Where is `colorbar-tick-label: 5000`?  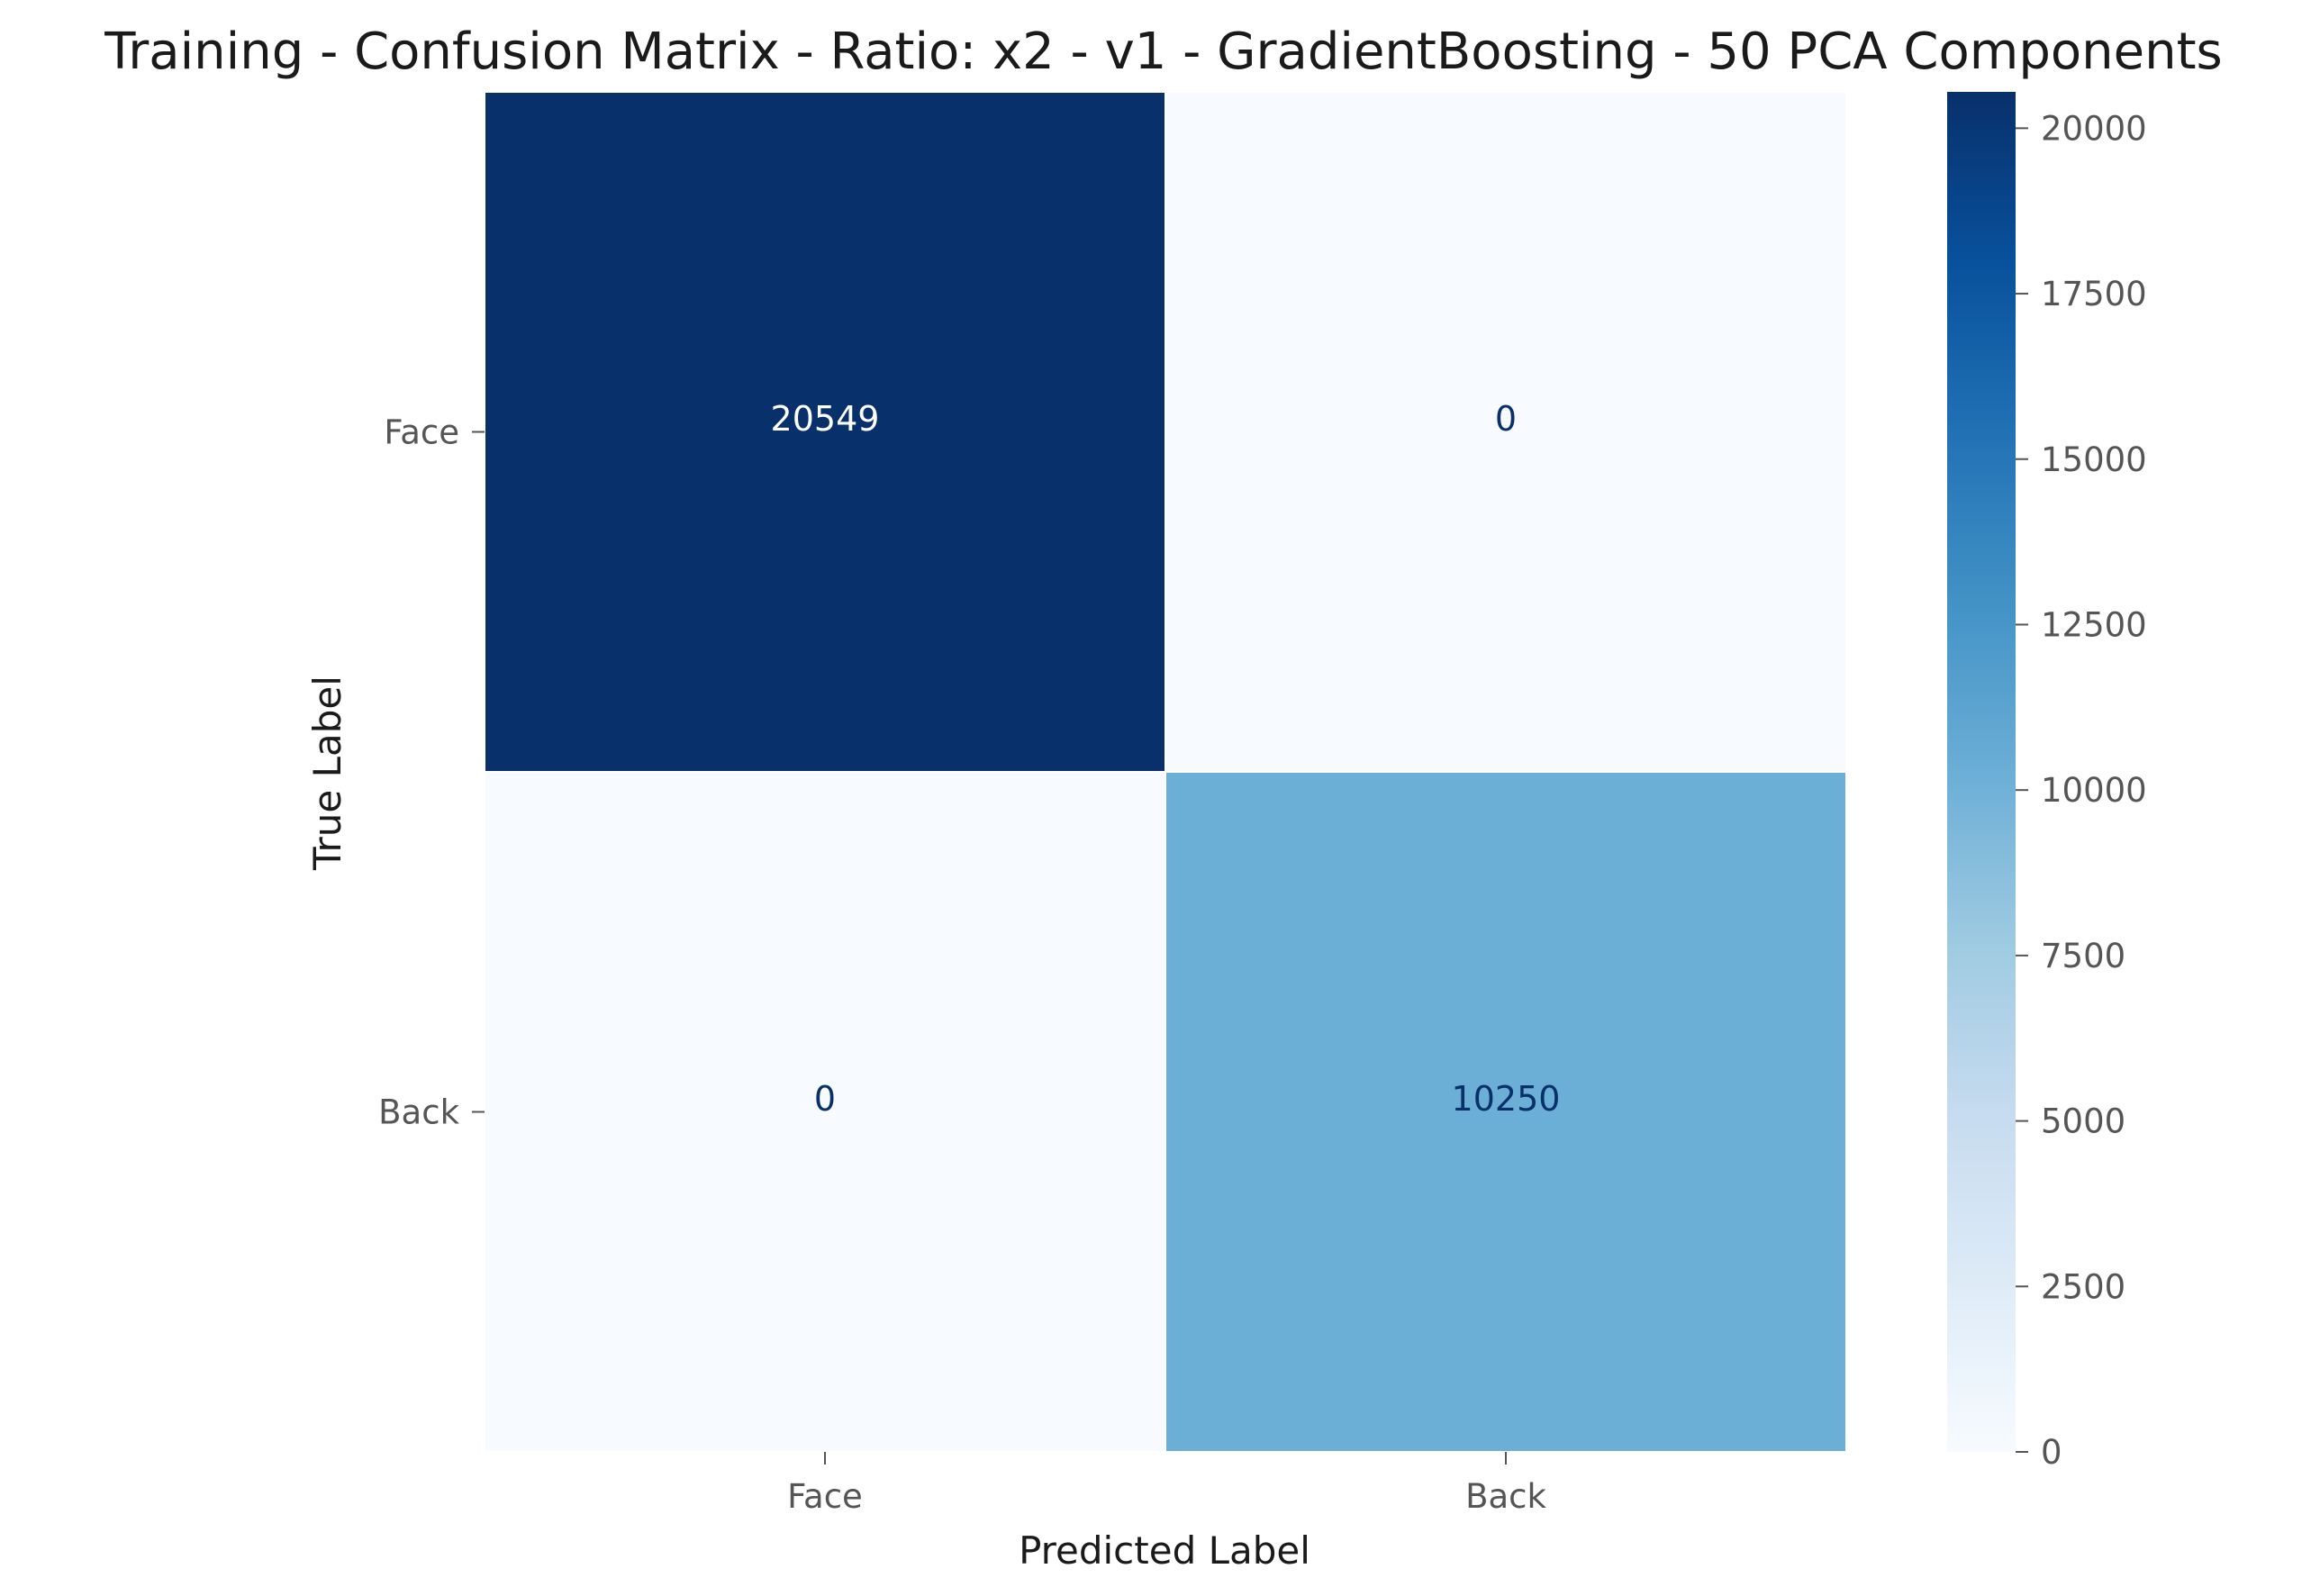
colorbar-tick-label: 5000 is located at coordinates (2083, 1121).